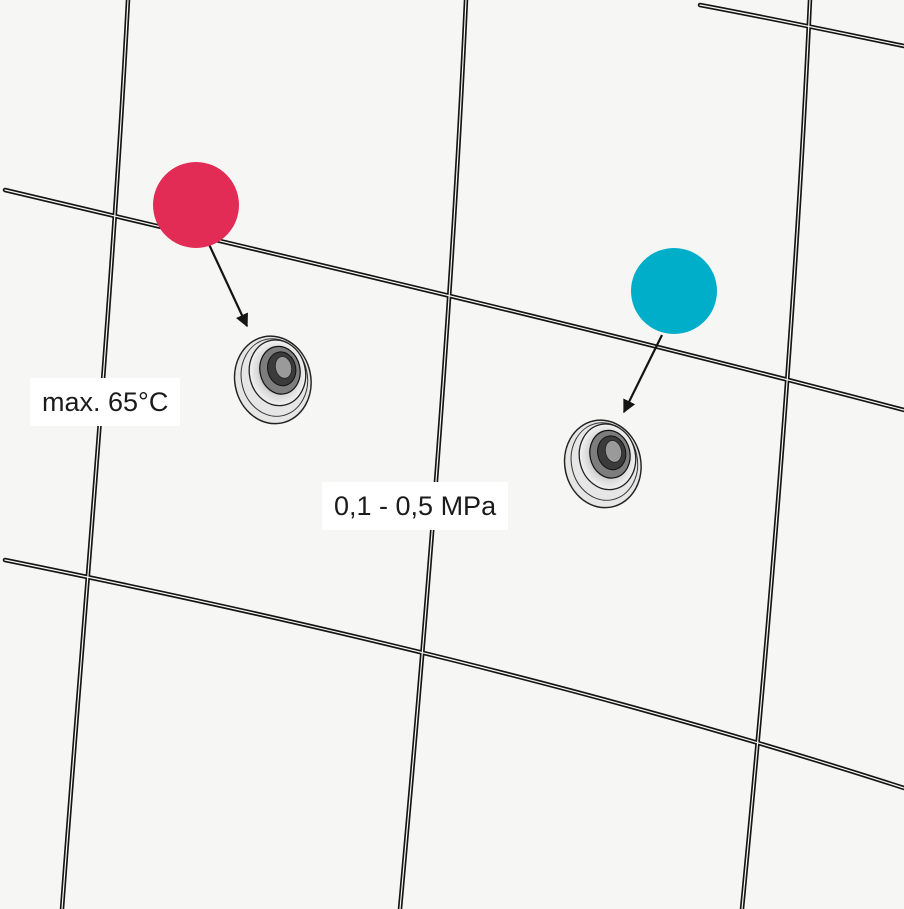  I want to click on pressure-label: 0,1 - 0,5 MPa, so click(415, 506).